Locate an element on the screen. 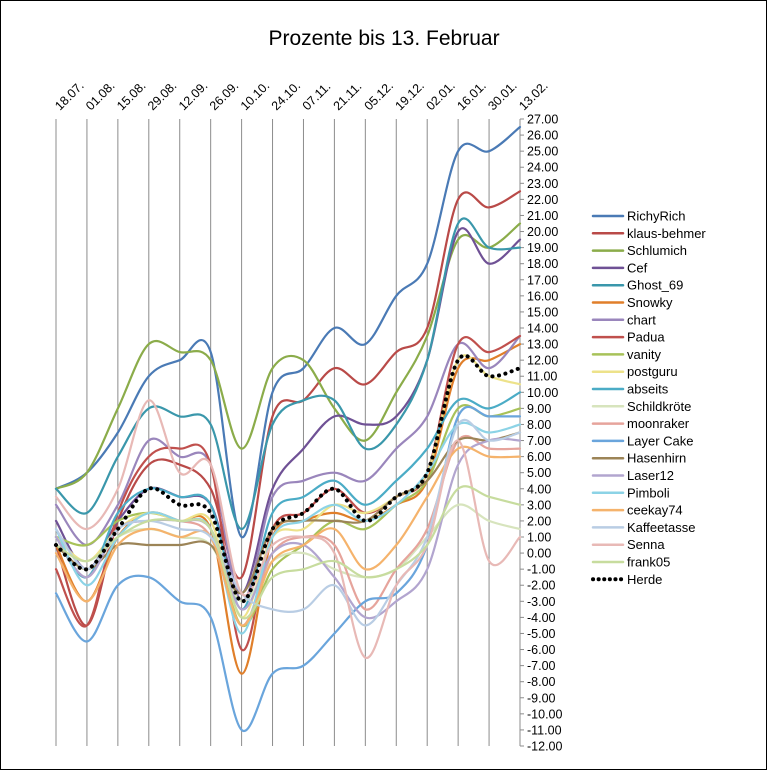 The image size is (767, 770). x-tick-label: 07.11. is located at coordinates (317, 96).